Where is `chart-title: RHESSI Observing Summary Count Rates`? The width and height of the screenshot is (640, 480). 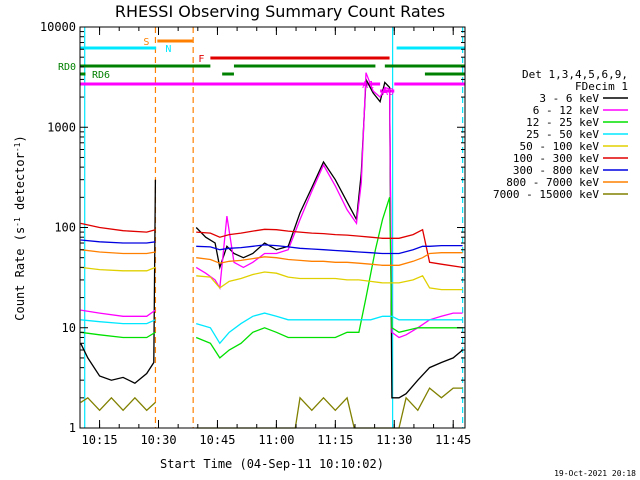
chart-title: RHESSI Observing Summary Count Rates is located at coordinates (280, 11).